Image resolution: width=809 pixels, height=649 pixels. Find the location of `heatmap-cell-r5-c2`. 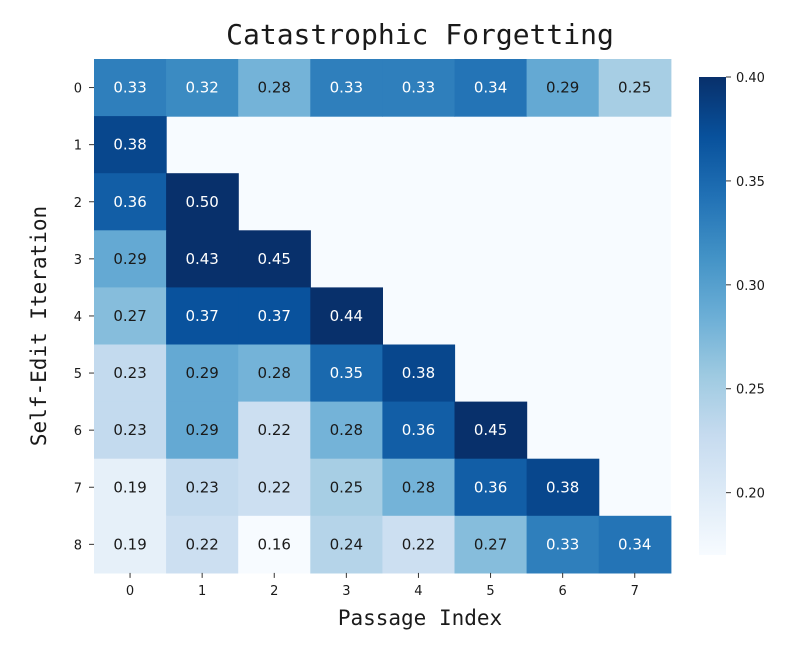

heatmap-cell-r5-c2 is located at coordinates (274, 373).